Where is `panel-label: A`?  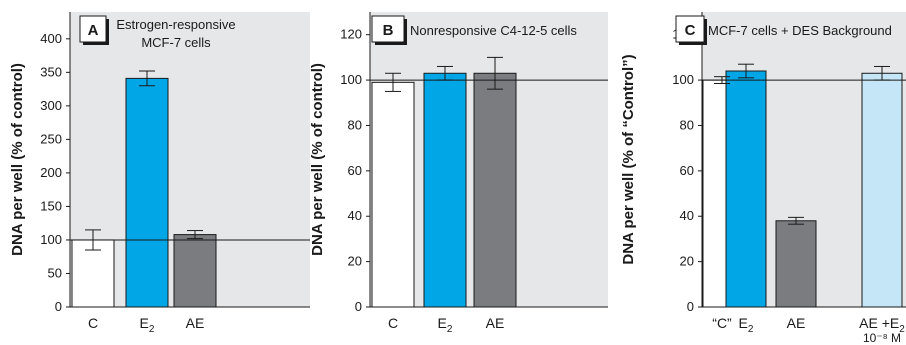 panel-label: A is located at coordinates (93, 30).